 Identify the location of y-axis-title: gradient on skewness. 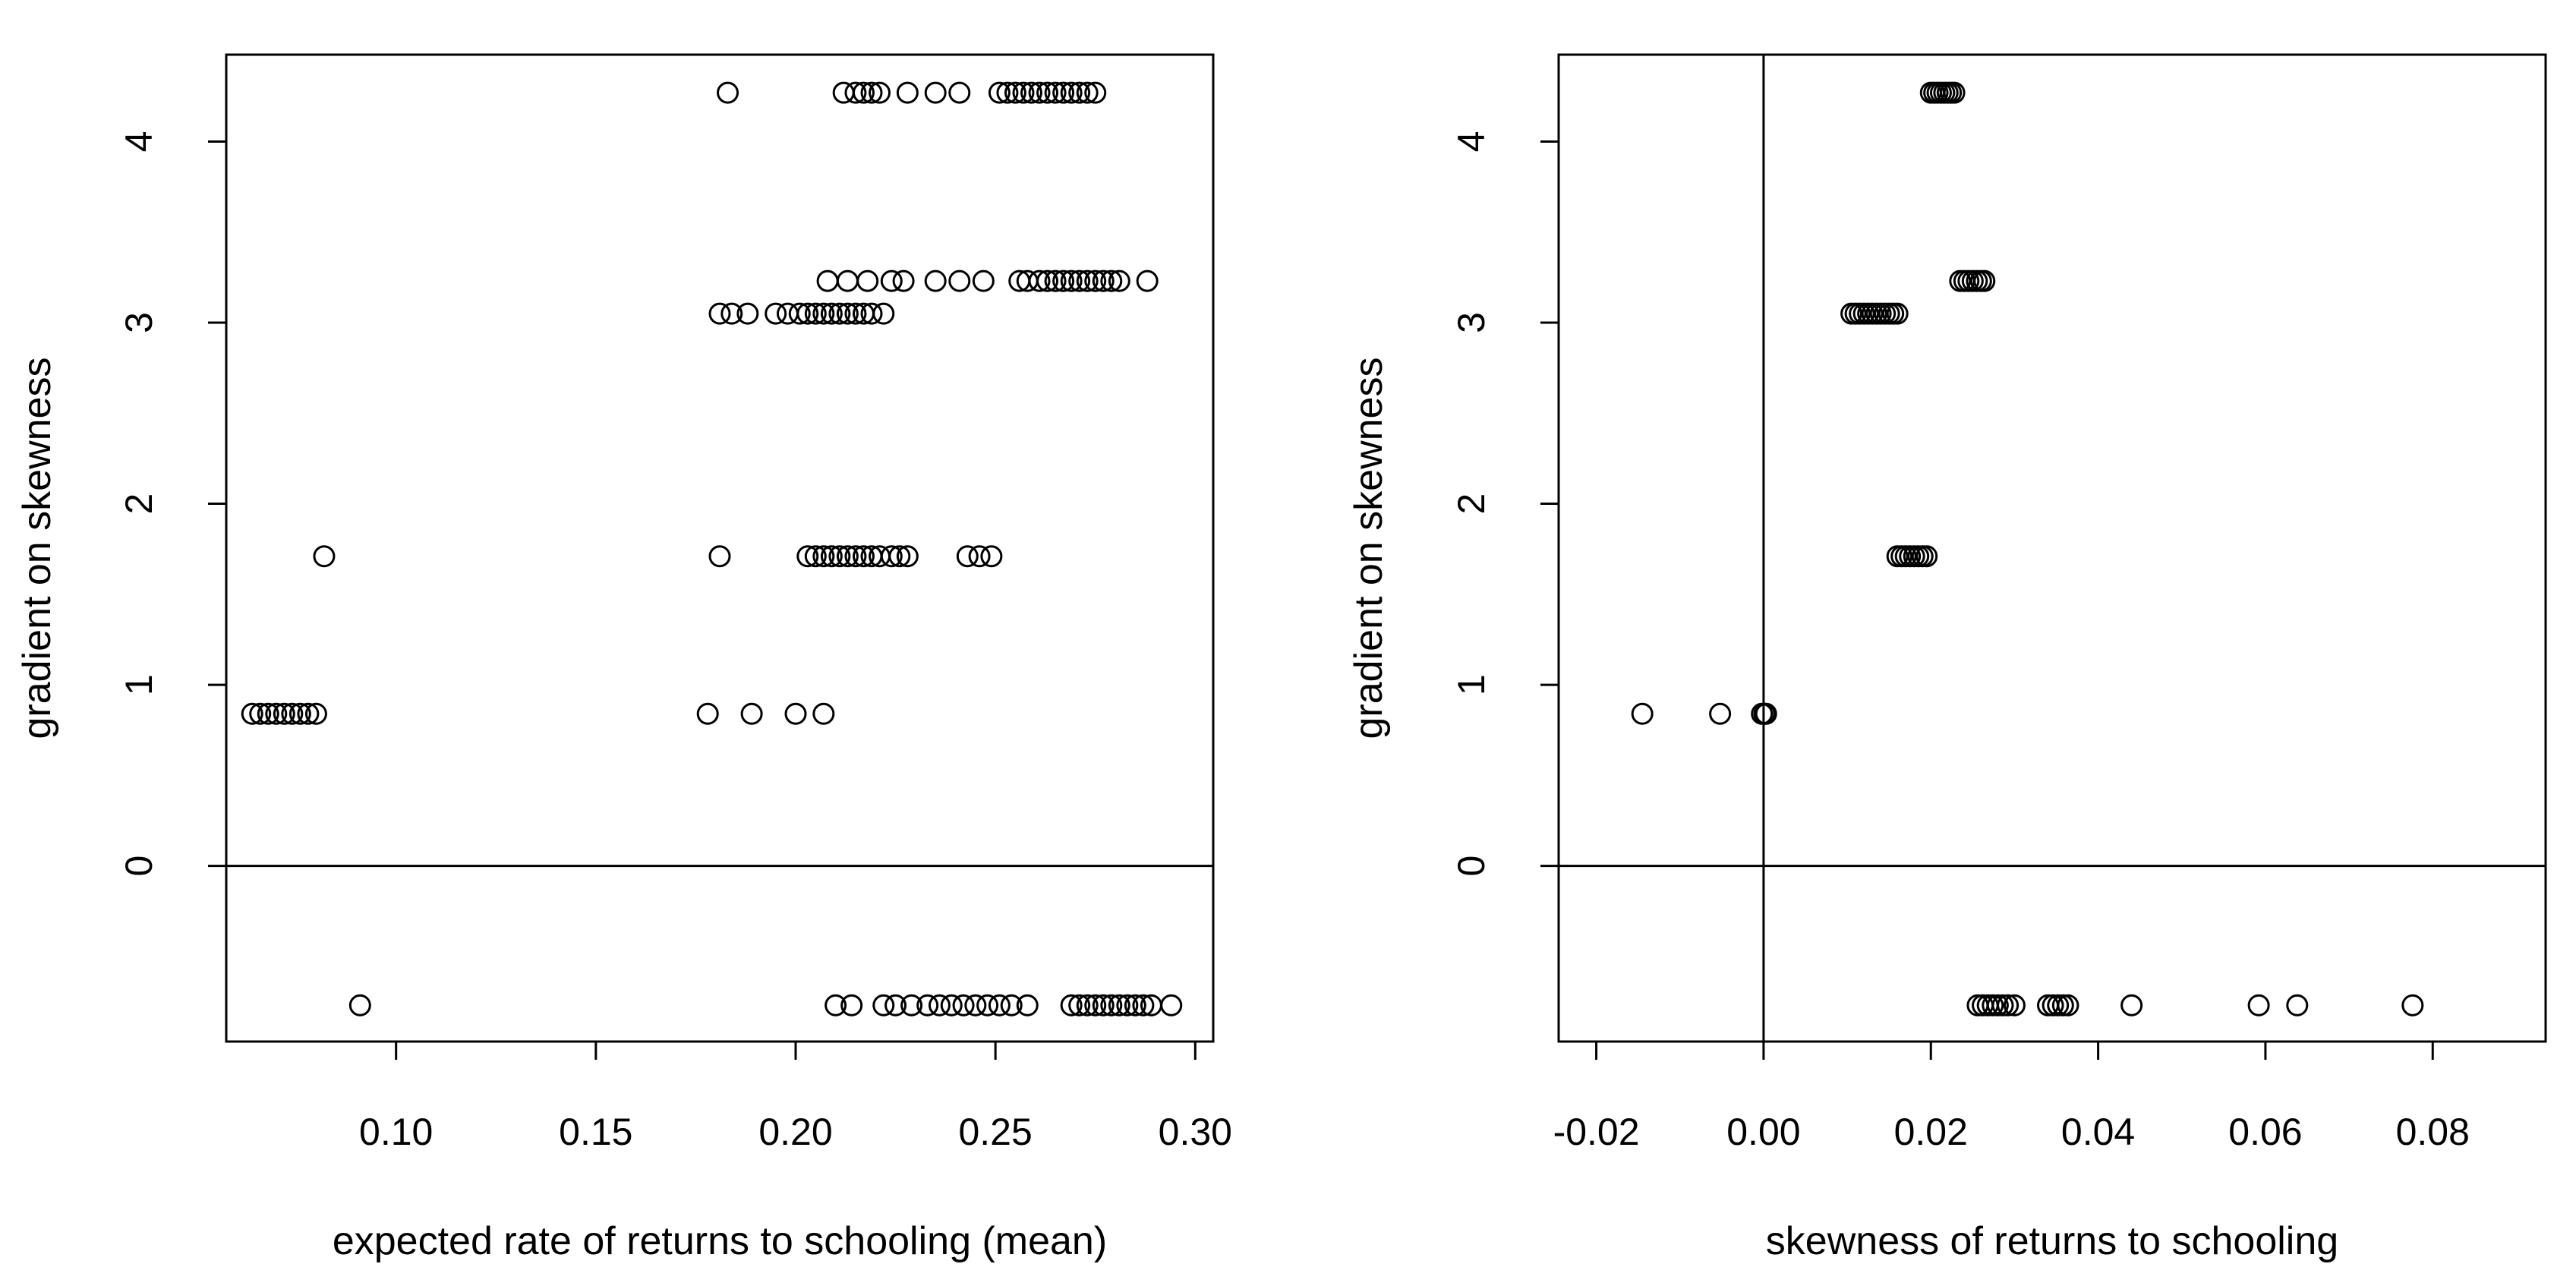
(1369, 548).